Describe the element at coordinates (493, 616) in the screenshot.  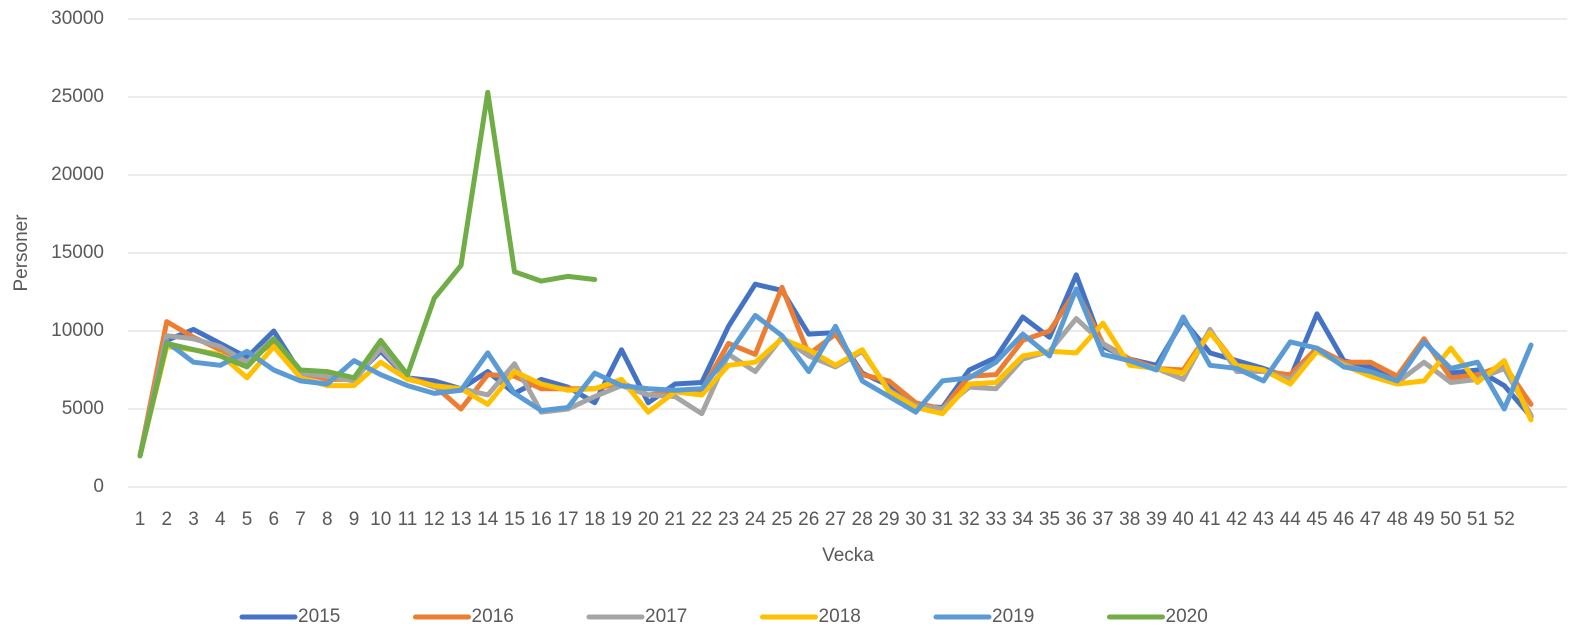
I see `legend-label: 2016` at that location.